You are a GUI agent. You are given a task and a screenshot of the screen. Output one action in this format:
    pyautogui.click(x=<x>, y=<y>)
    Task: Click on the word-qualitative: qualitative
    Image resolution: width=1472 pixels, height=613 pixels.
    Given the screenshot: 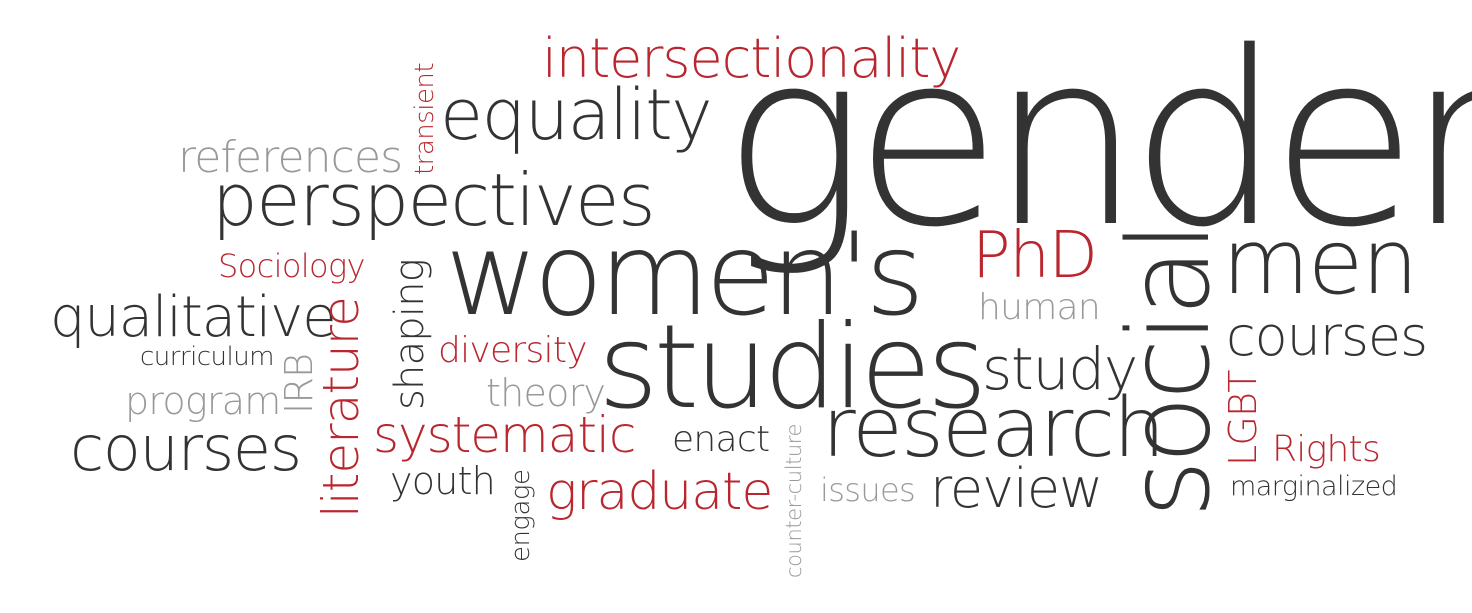 What is the action you would take?
    pyautogui.click(x=193, y=317)
    